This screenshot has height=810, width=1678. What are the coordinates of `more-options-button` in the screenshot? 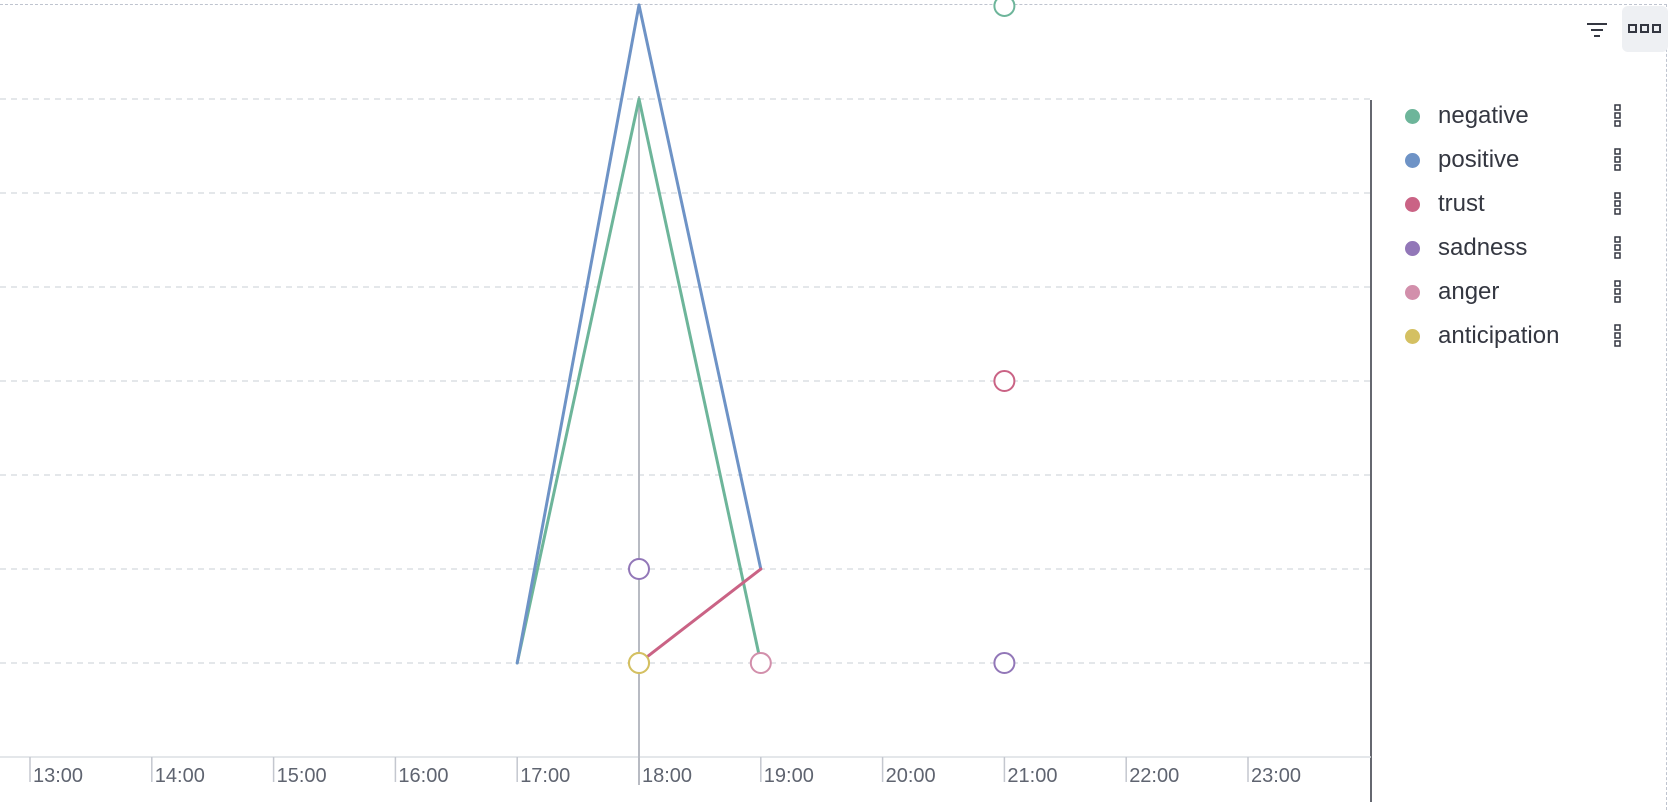 It's located at (1645, 29).